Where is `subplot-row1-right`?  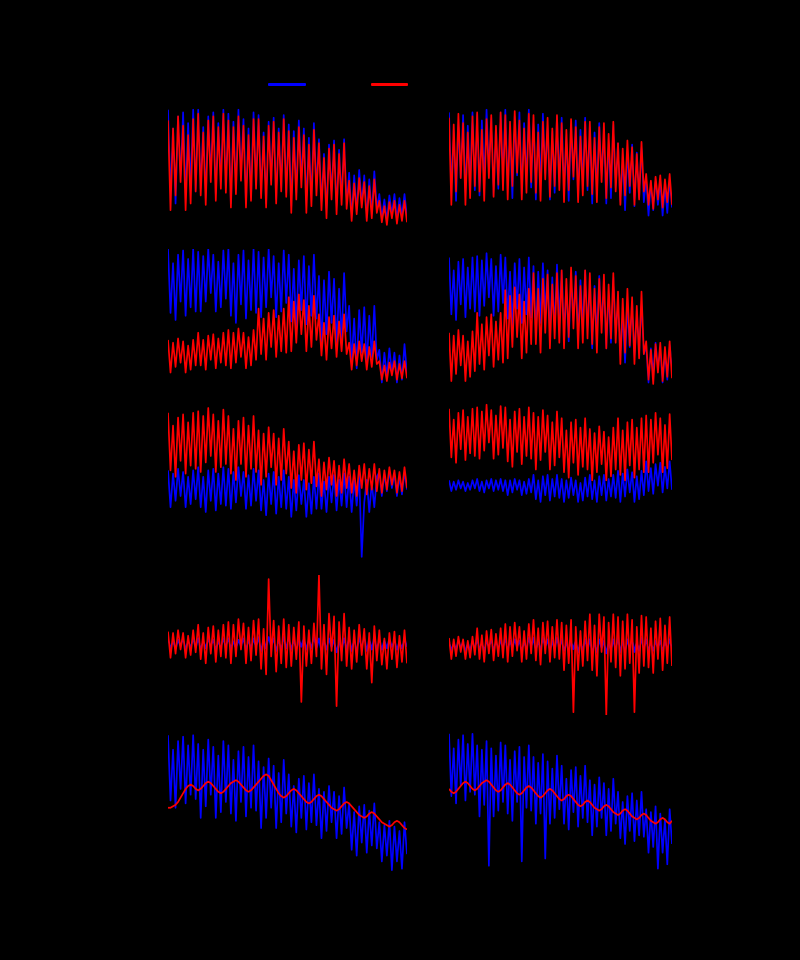
subplot-row1-right is located at coordinates (560, 170).